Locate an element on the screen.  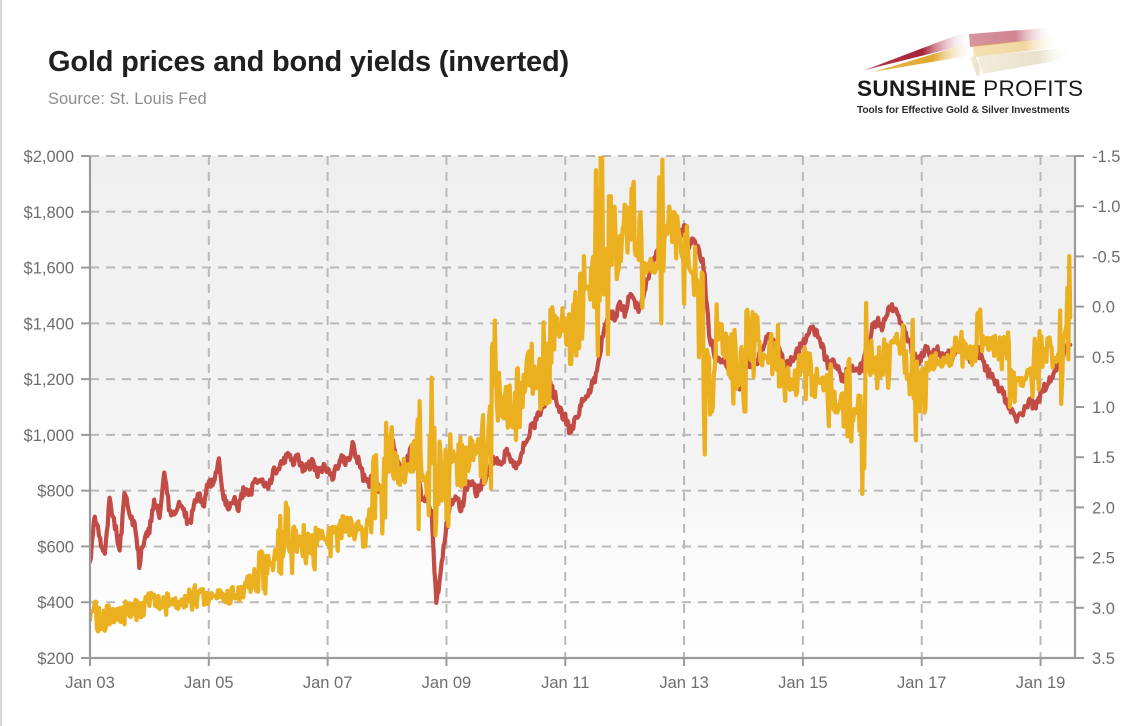
x-axis-tick-label: Jan 15 is located at coordinates (803, 683).